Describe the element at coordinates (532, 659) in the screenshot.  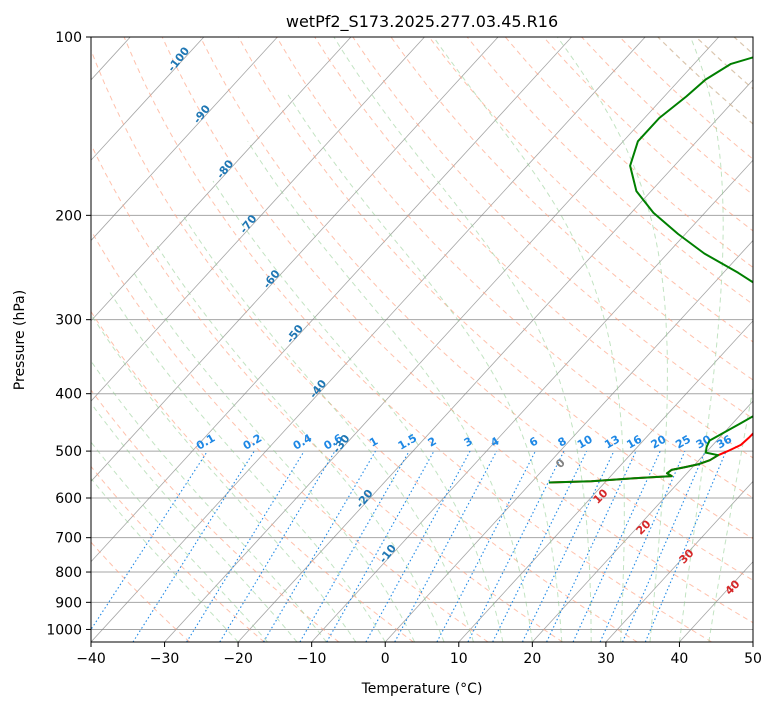
I see `x-tick-label: 20` at that location.